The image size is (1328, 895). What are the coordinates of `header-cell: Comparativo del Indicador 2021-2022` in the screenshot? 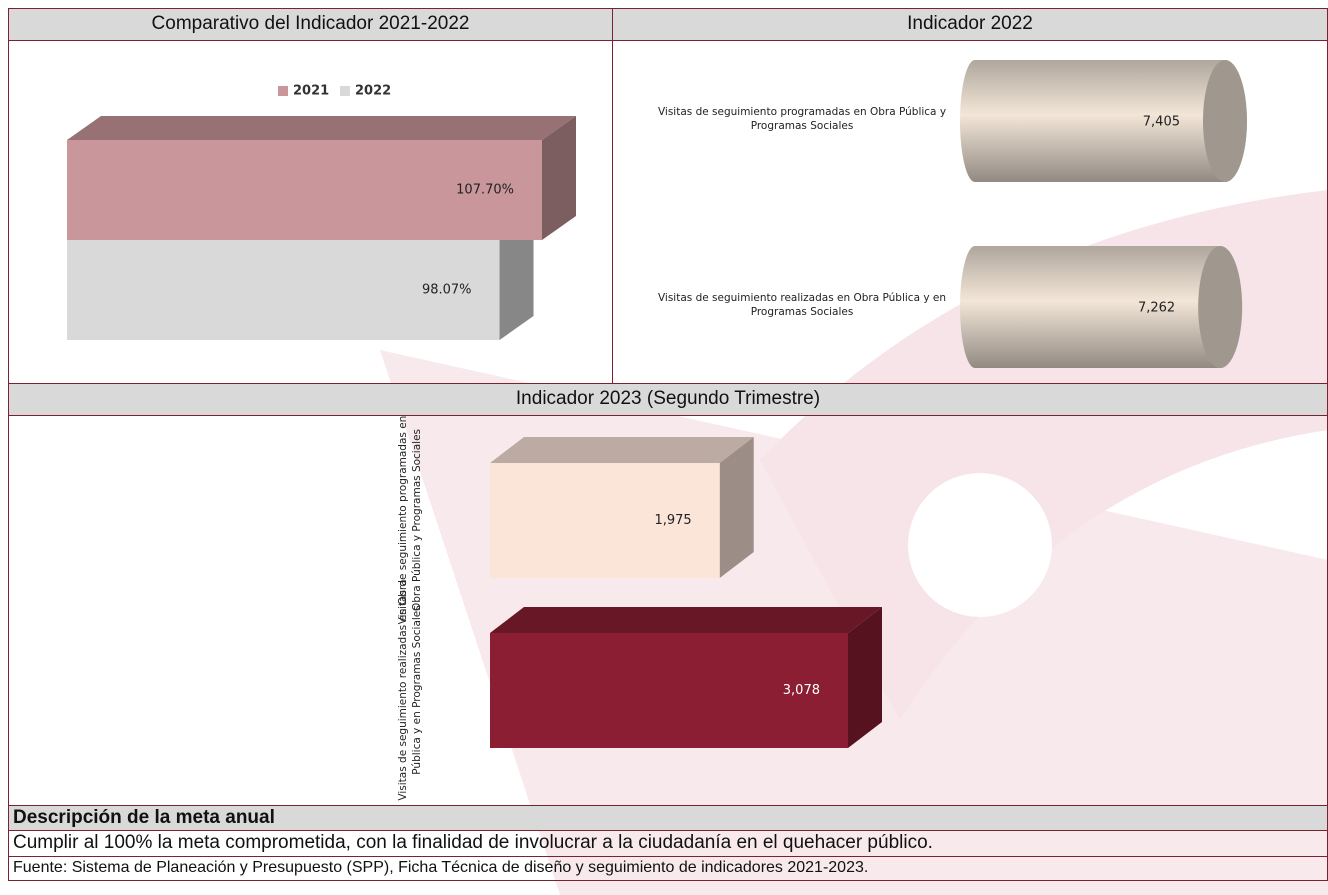 It's located at (310, 24).